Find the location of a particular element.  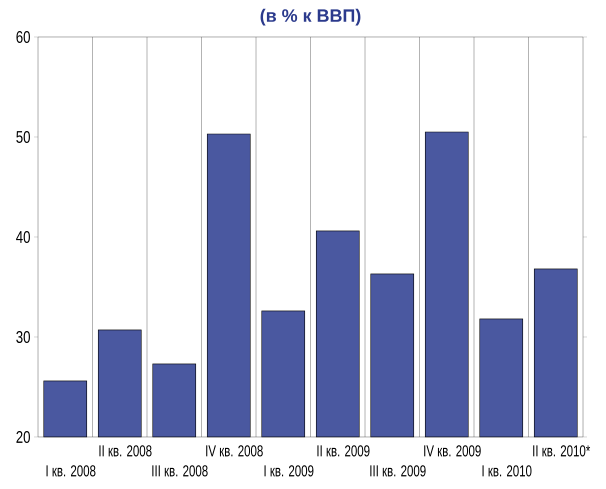

x-tick-label: III кв. 2008 is located at coordinates (180, 470).